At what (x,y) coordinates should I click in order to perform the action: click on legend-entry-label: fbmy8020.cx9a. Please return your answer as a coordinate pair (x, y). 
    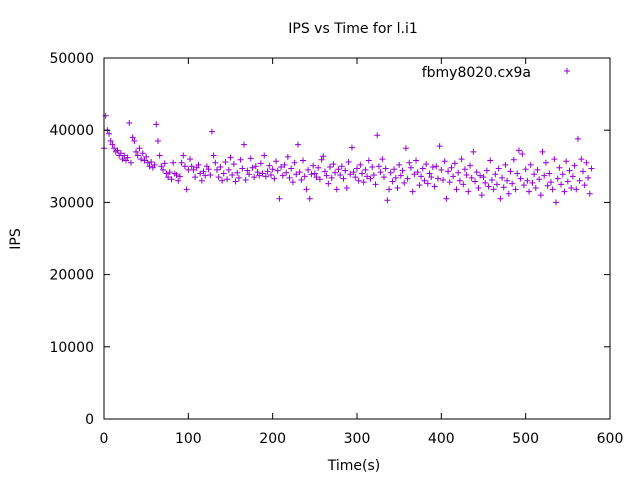
    Looking at the image, I should click on (476, 73).